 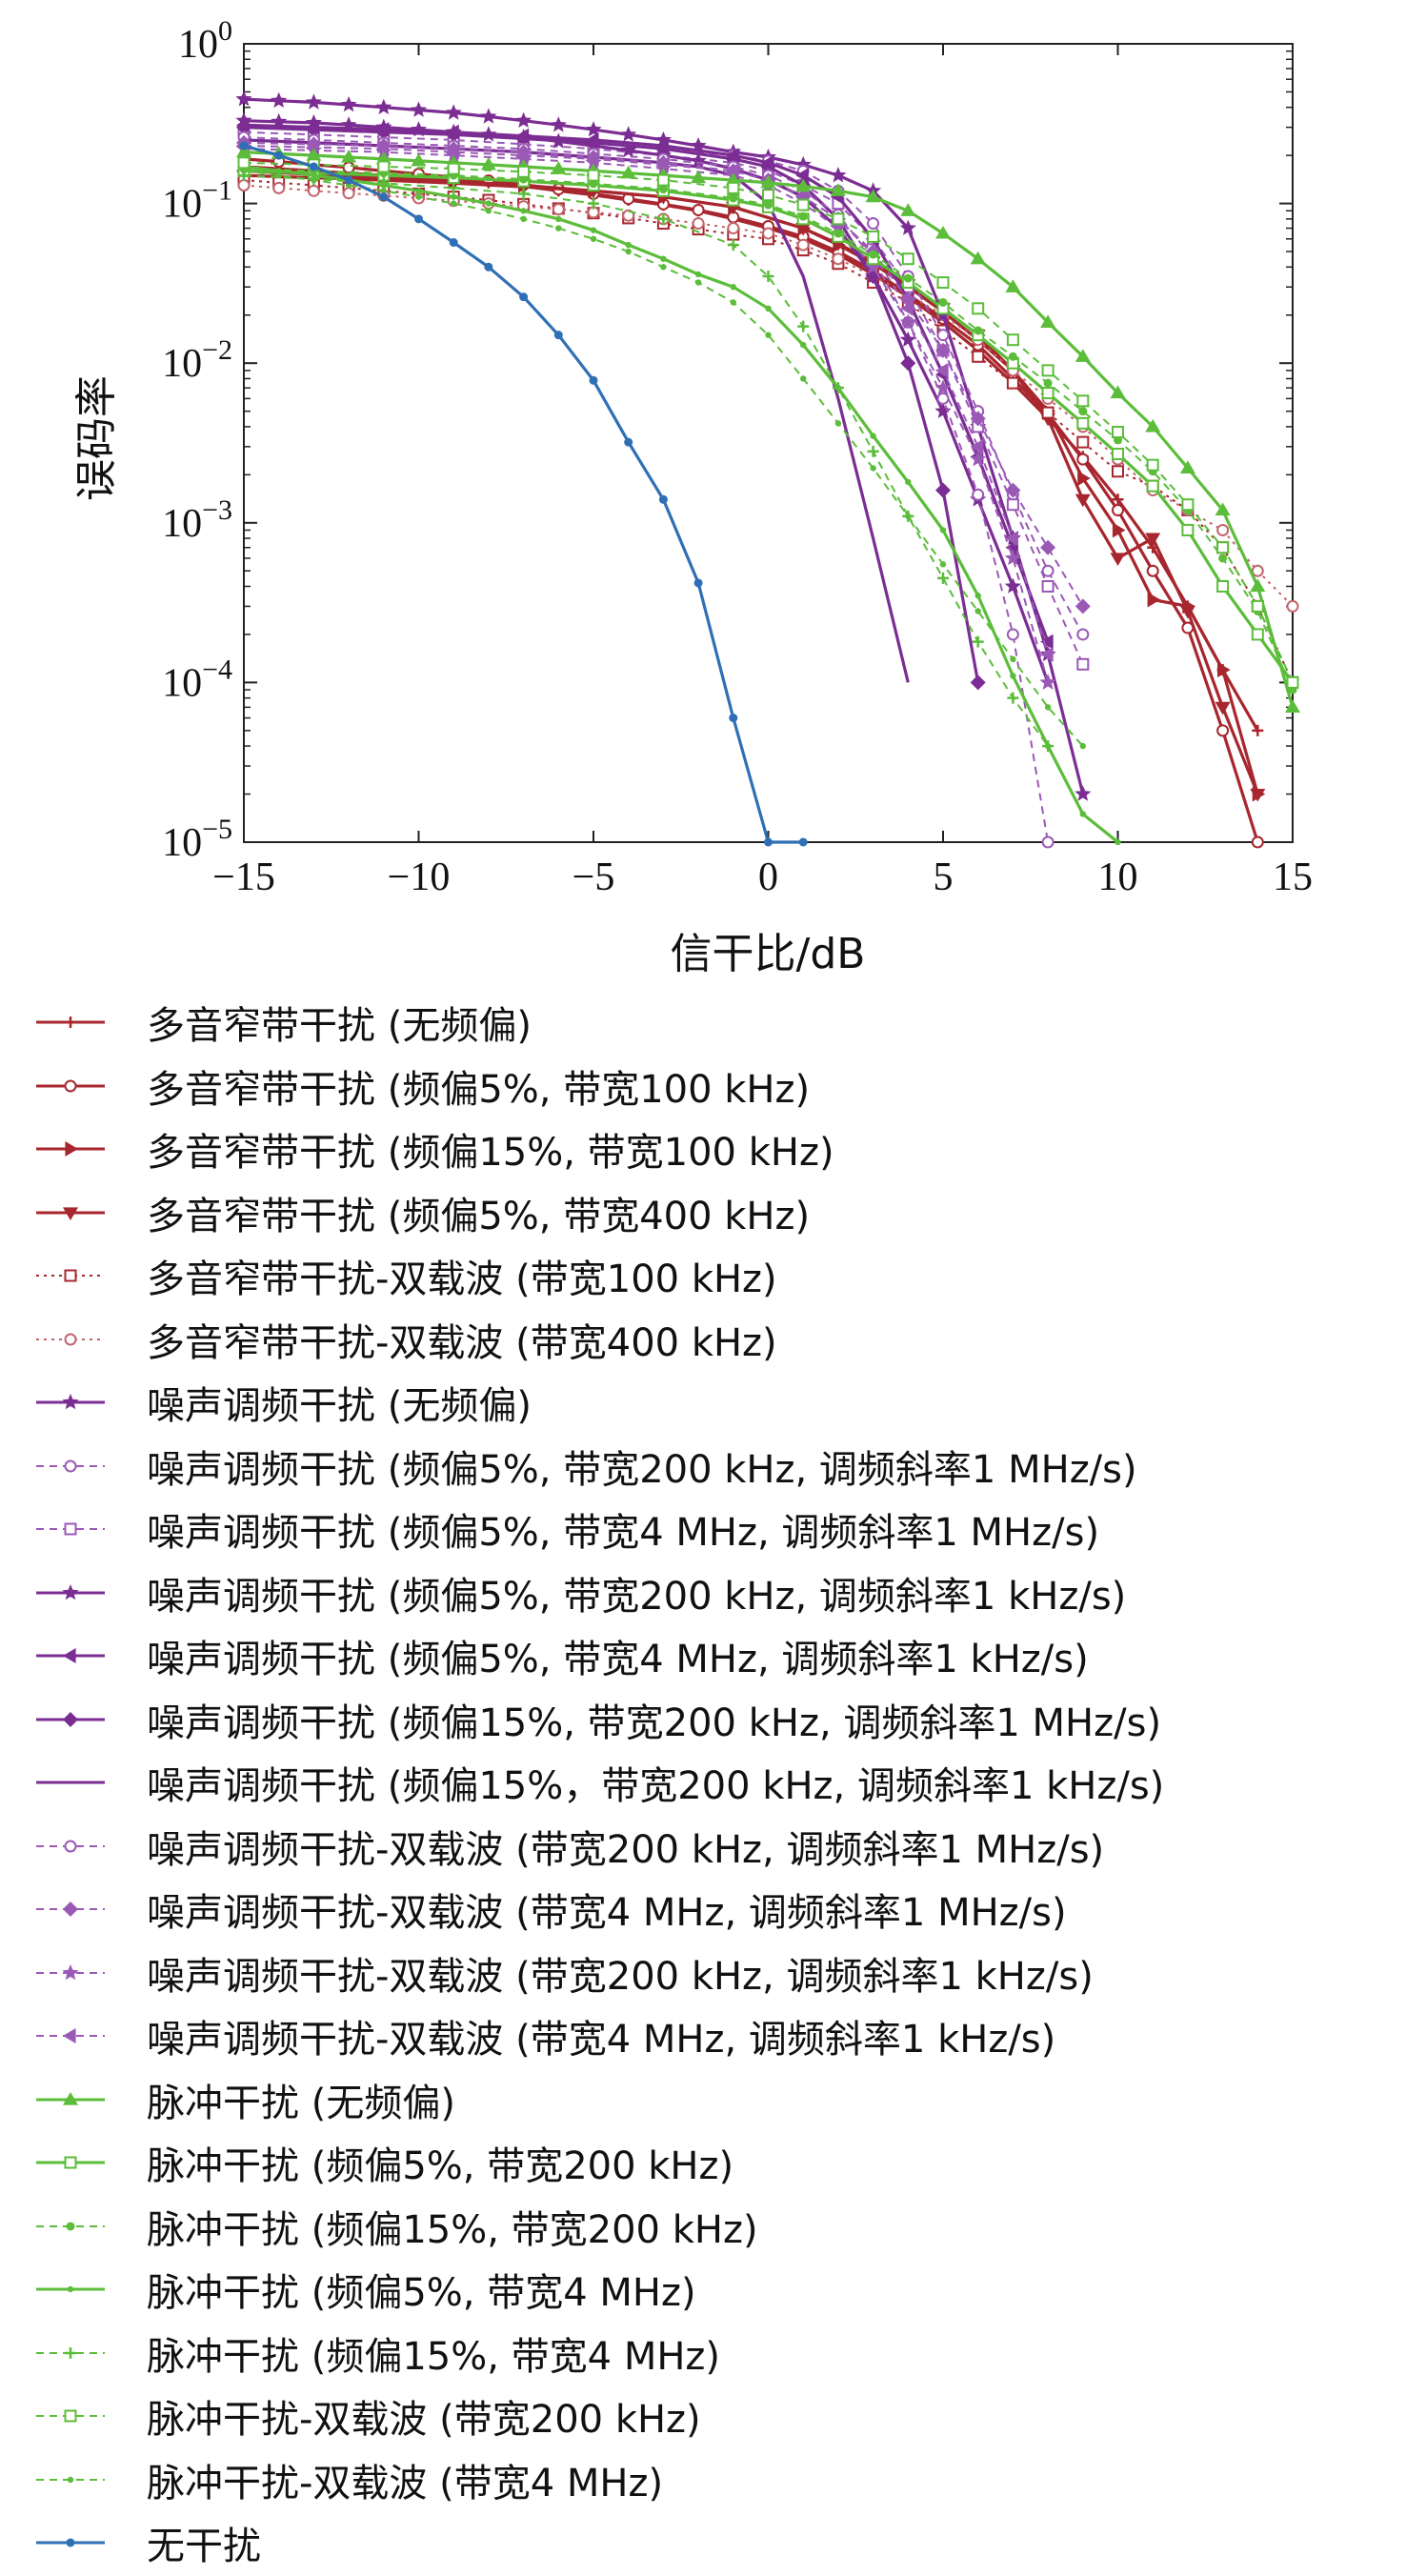 What do you see at coordinates (243, 877) in the screenshot?
I see `x-tick-label: −15` at bounding box center [243, 877].